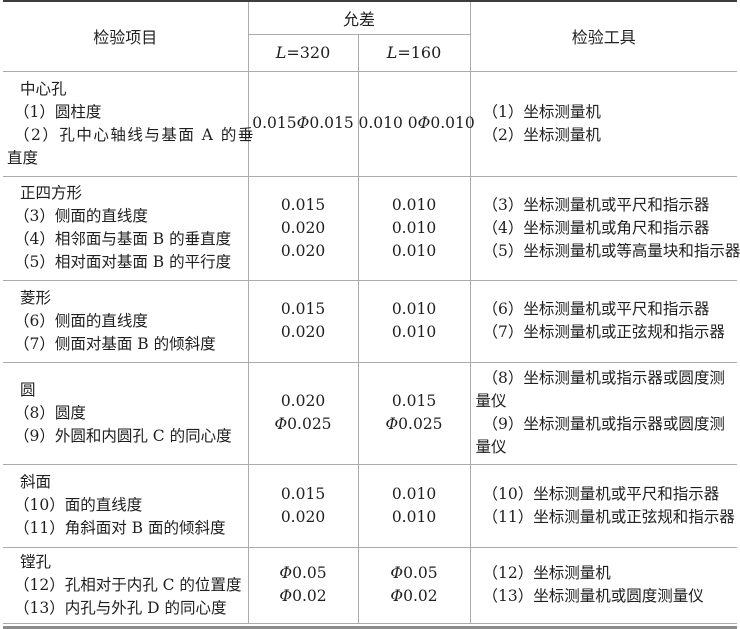 Image resolution: width=740 pixels, height=629 pixels. Describe the element at coordinates (370, 627) in the screenshot. I see `bottom-rule-thick` at that location.